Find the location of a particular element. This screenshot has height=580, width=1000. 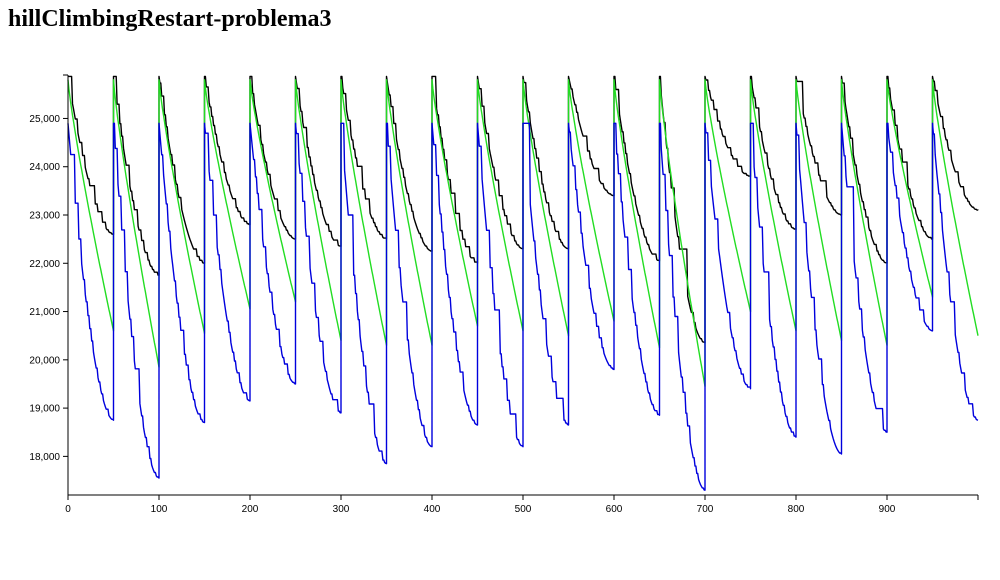

x-tick-label: 700 is located at coordinates (705, 509).